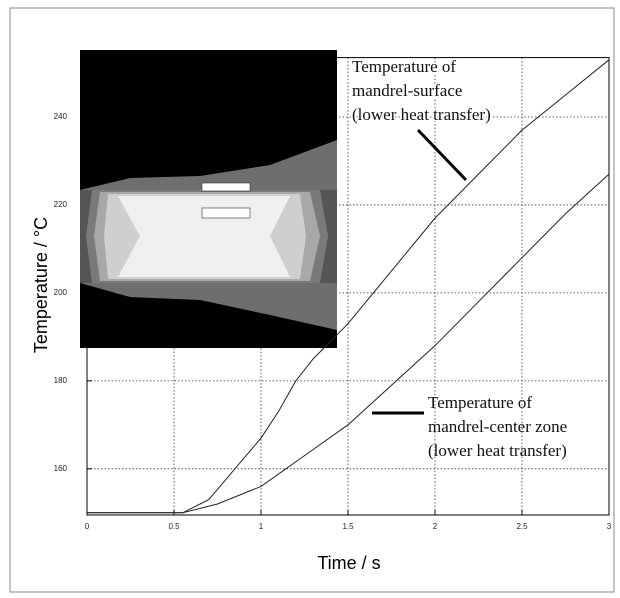 Image resolution: width=620 pixels, height=598 pixels. I want to click on x-tick-label: 0.5, so click(174, 526).